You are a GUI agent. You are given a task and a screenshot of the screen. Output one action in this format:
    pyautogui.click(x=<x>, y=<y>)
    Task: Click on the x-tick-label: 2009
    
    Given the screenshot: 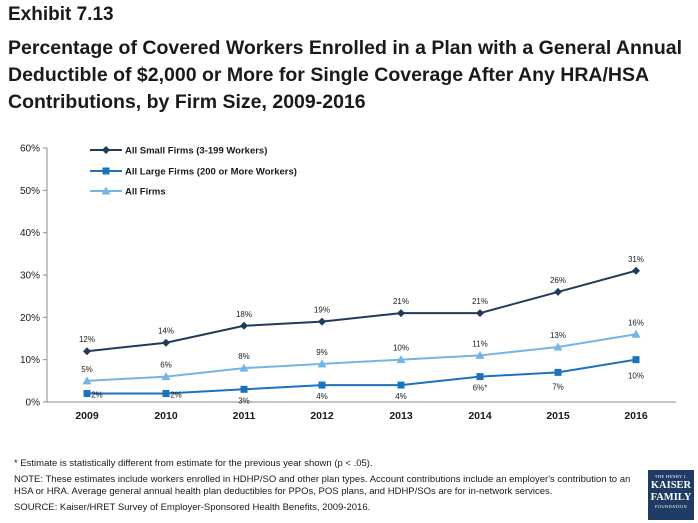 What is the action you would take?
    pyautogui.click(x=87, y=416)
    